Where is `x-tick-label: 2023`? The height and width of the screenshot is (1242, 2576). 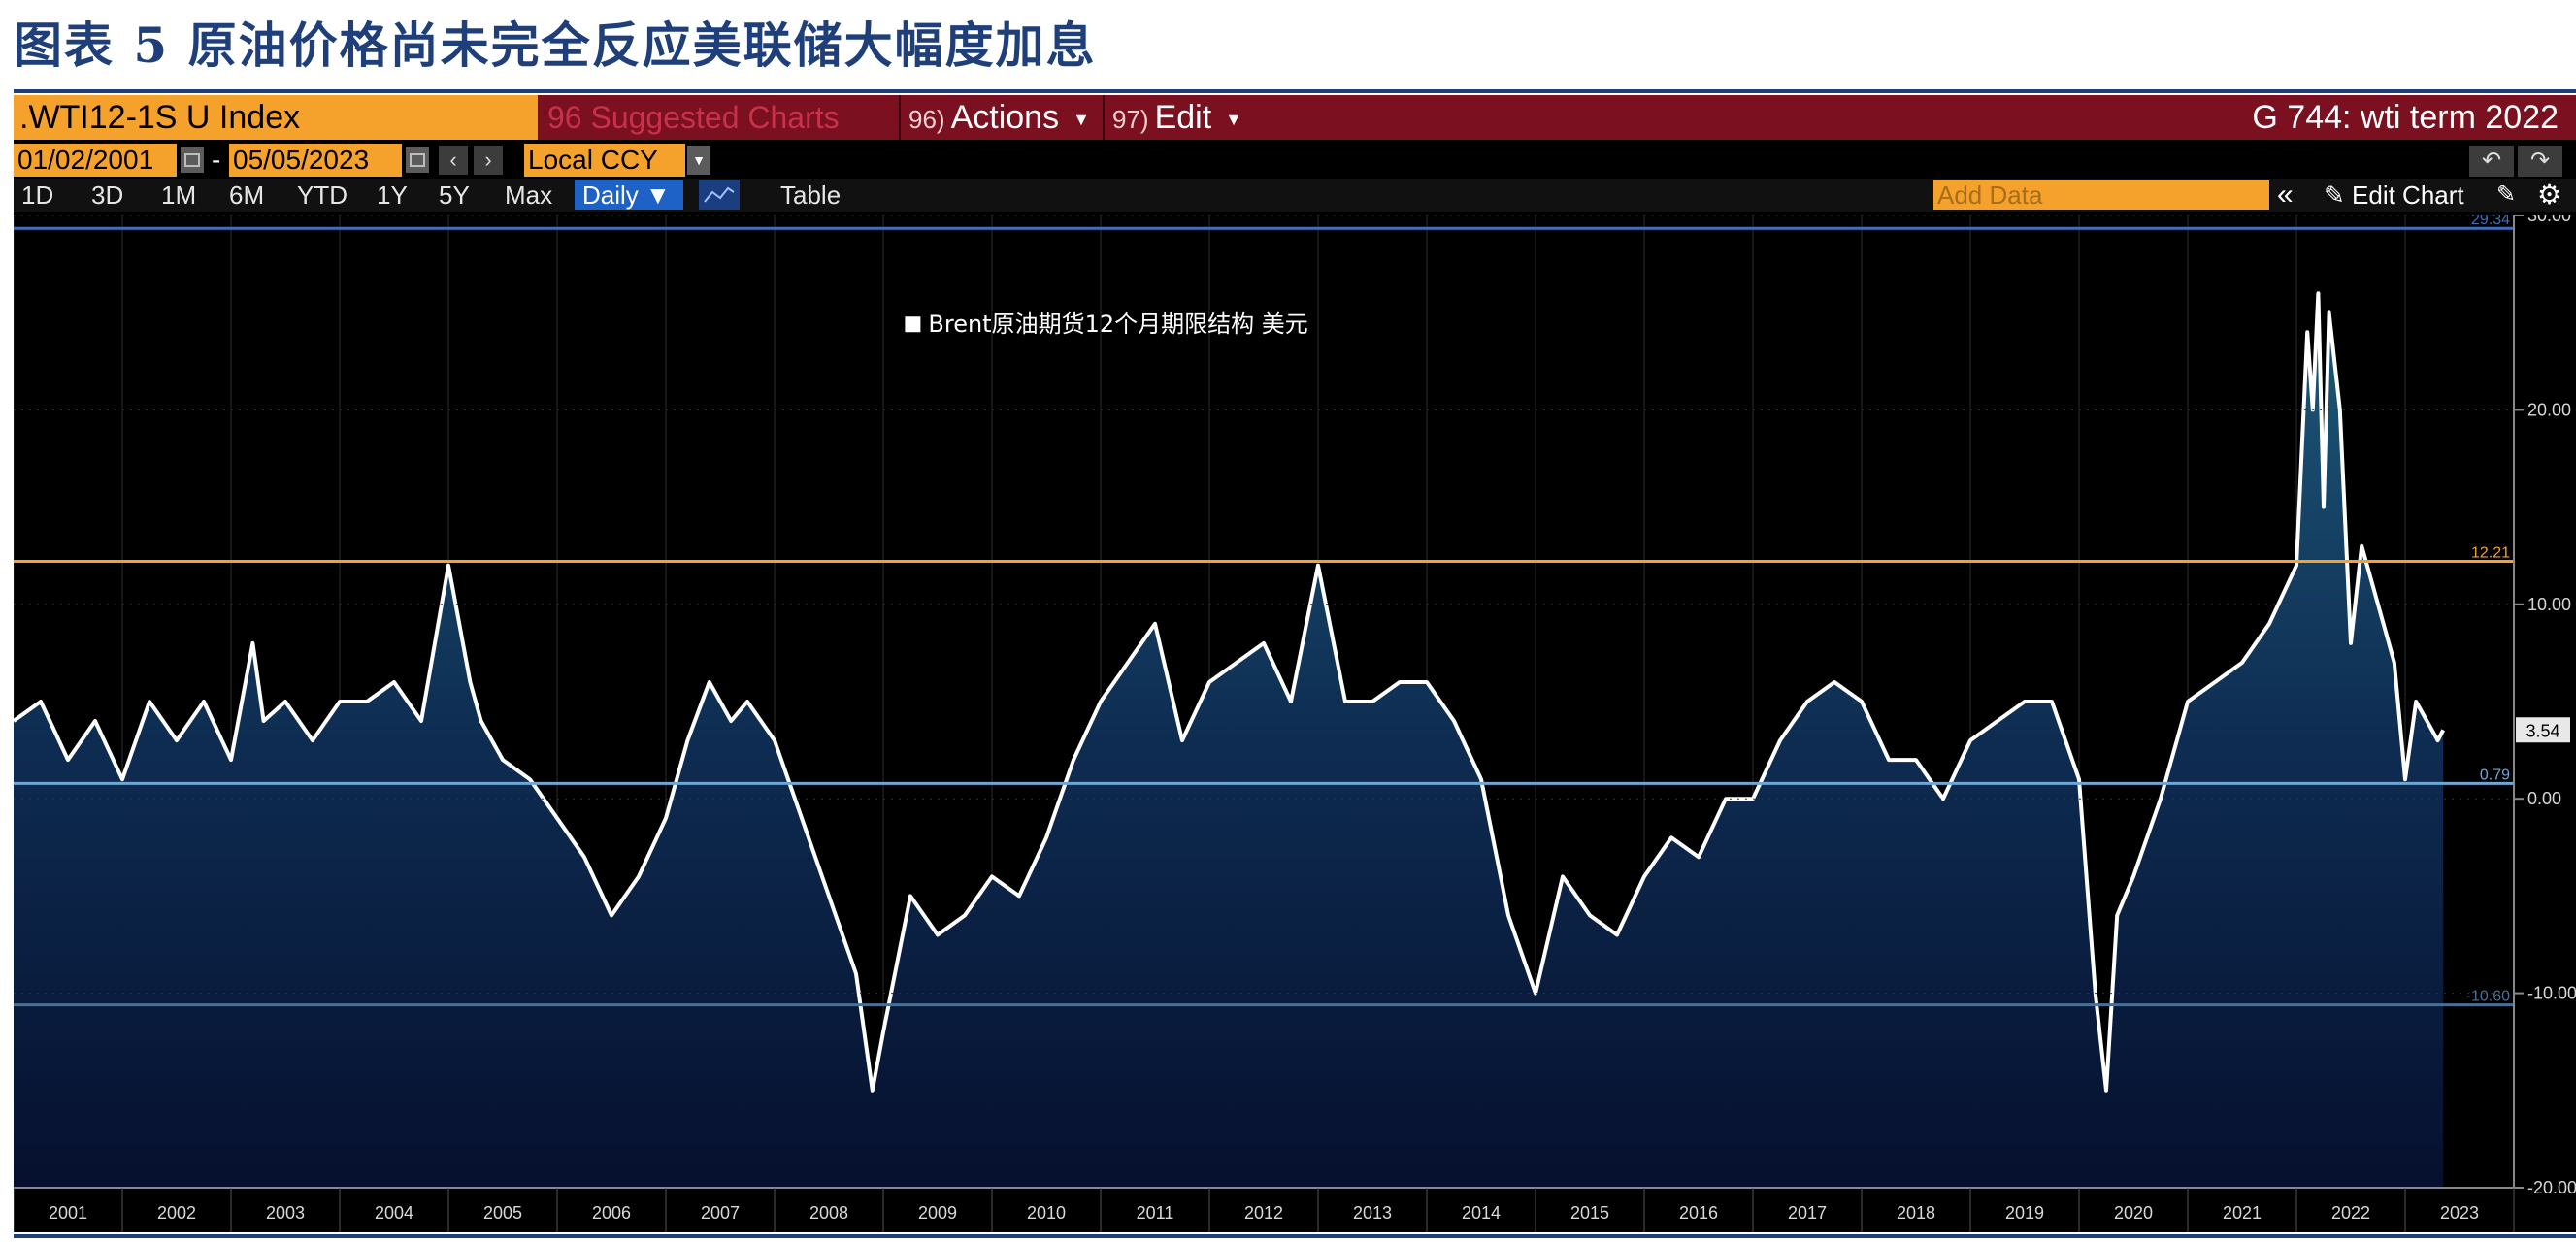 x-tick-label: 2023 is located at coordinates (2459, 1213).